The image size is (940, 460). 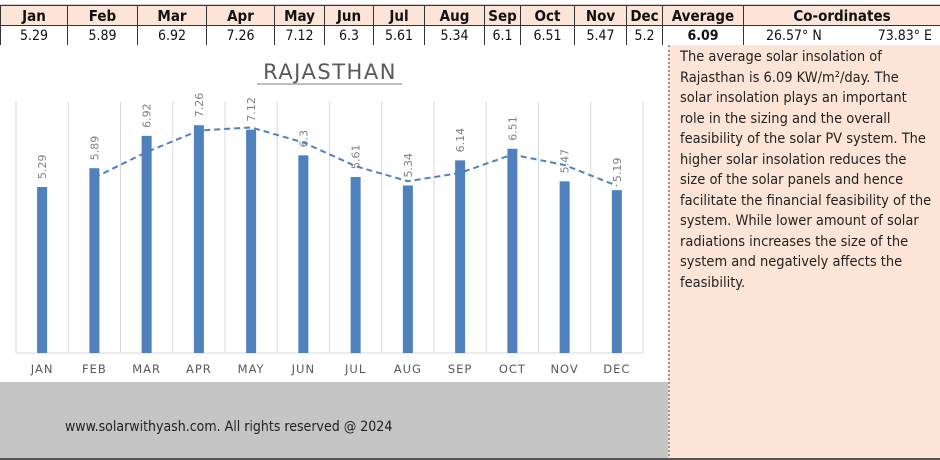 What do you see at coordinates (94, 369) in the screenshot?
I see `month-label: FEB` at bounding box center [94, 369].